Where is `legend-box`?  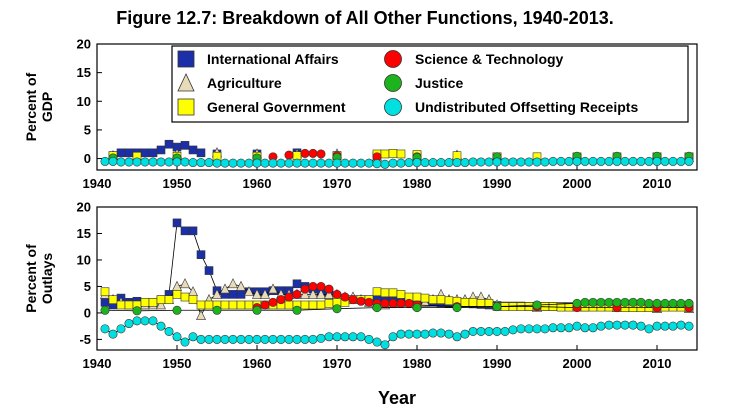
legend-box is located at coordinates (430, 84).